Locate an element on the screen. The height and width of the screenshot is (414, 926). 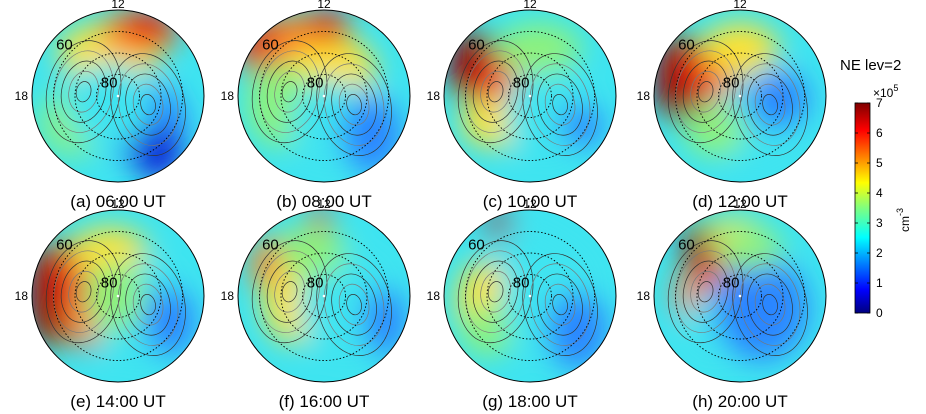
polar-panel: 12 18 60 80 (h) 20:00 UT is located at coordinates (732, 304).